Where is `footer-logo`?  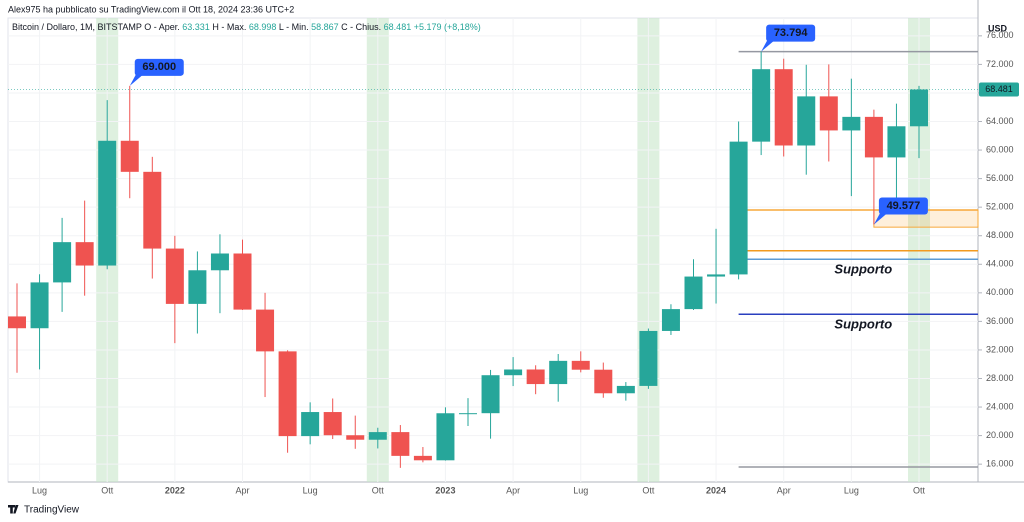 footer-logo is located at coordinates (13, 509).